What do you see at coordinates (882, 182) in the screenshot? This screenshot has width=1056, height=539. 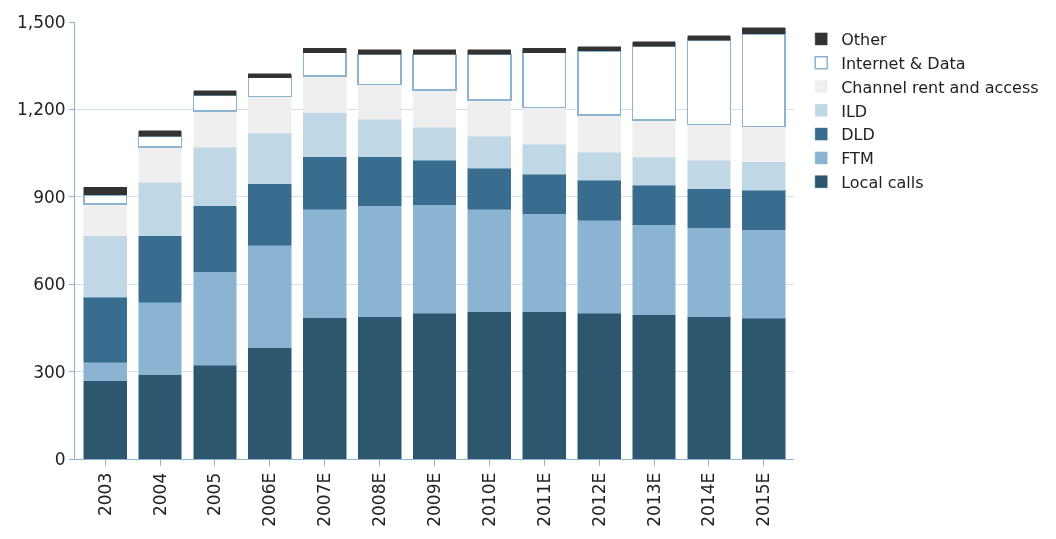 I see `legend-label: Local calls` at bounding box center [882, 182].